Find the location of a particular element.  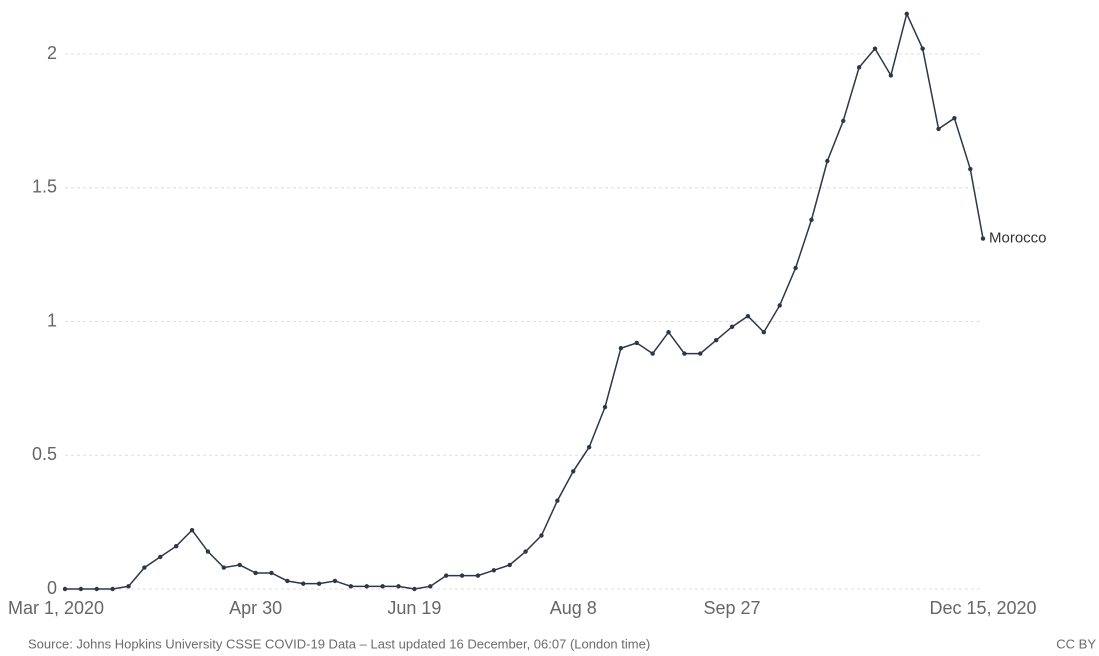

x-tick-label: Mar 1, 2020 is located at coordinates (56, 608).